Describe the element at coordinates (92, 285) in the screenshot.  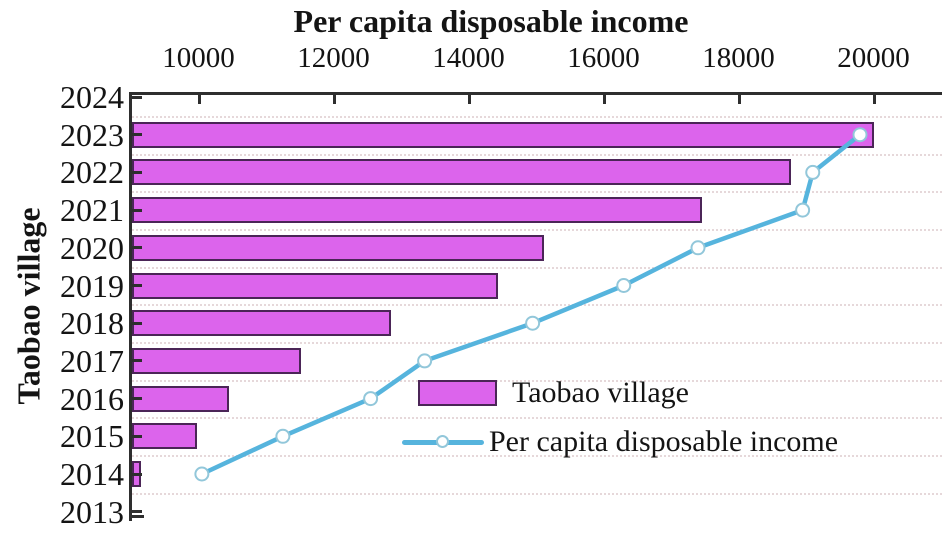
I see `y-tick-label: 2019` at that location.